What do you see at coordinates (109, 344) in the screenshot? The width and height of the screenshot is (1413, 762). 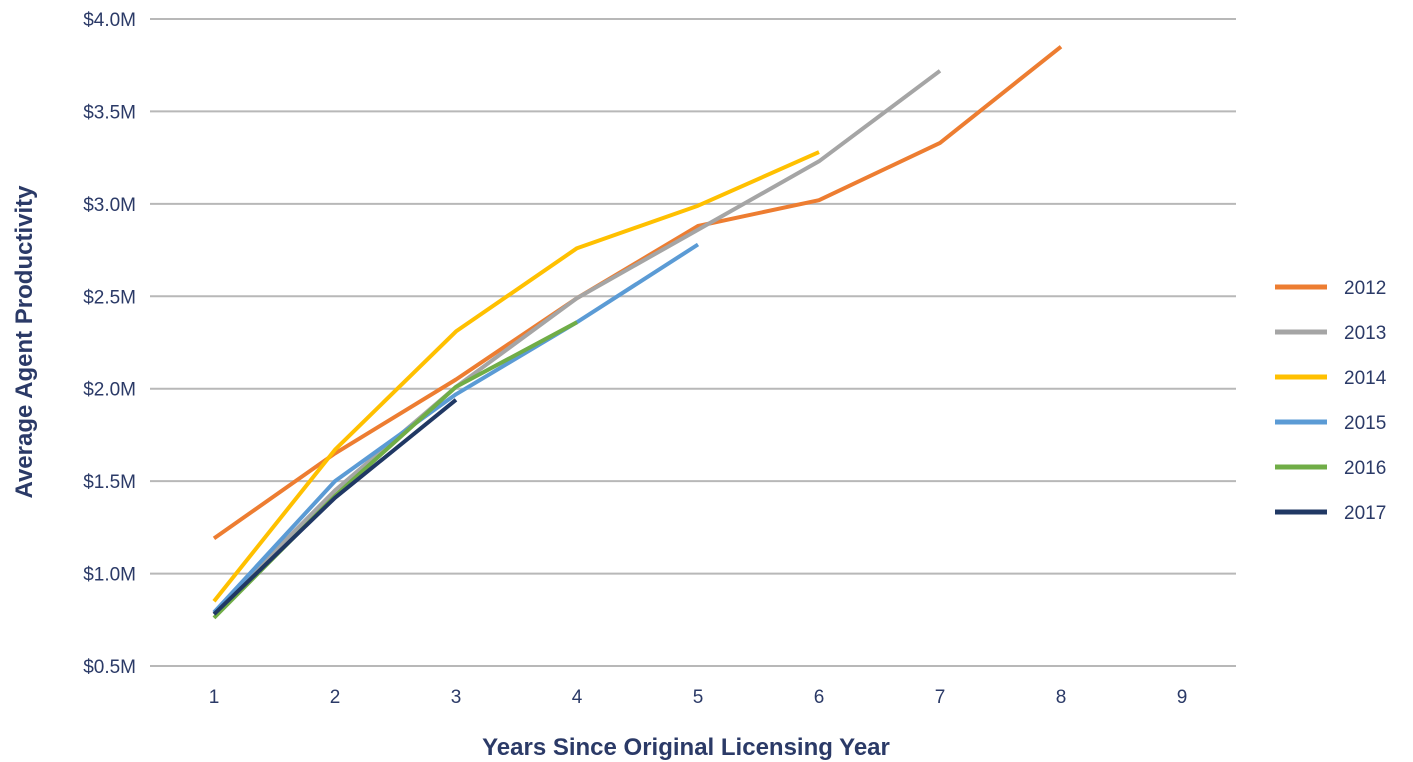 I see `y-axis-ticks: $0.5M $1.0M $1.5M $2.0M $2.5M $3.0M $3.5M $4.0M` at bounding box center [109, 344].